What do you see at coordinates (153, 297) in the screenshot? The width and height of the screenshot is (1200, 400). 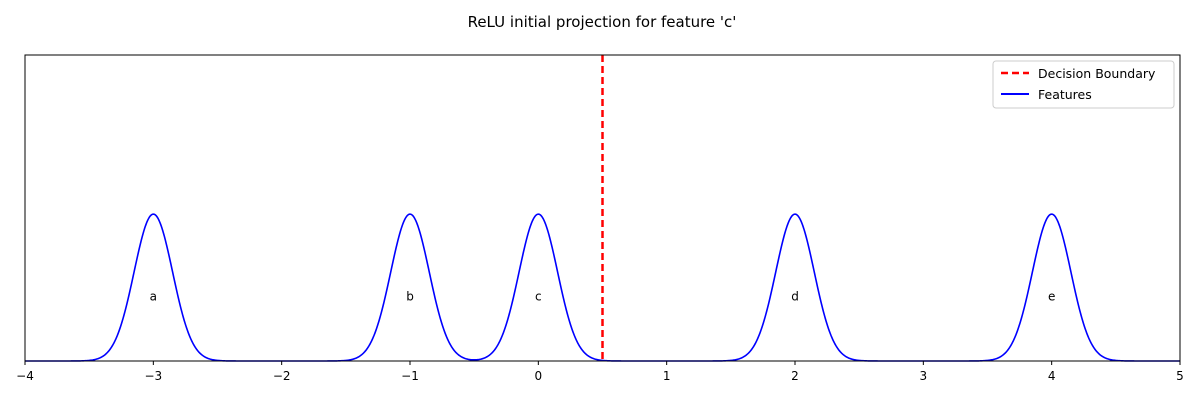 I see `annotation-a: a` at bounding box center [153, 297].